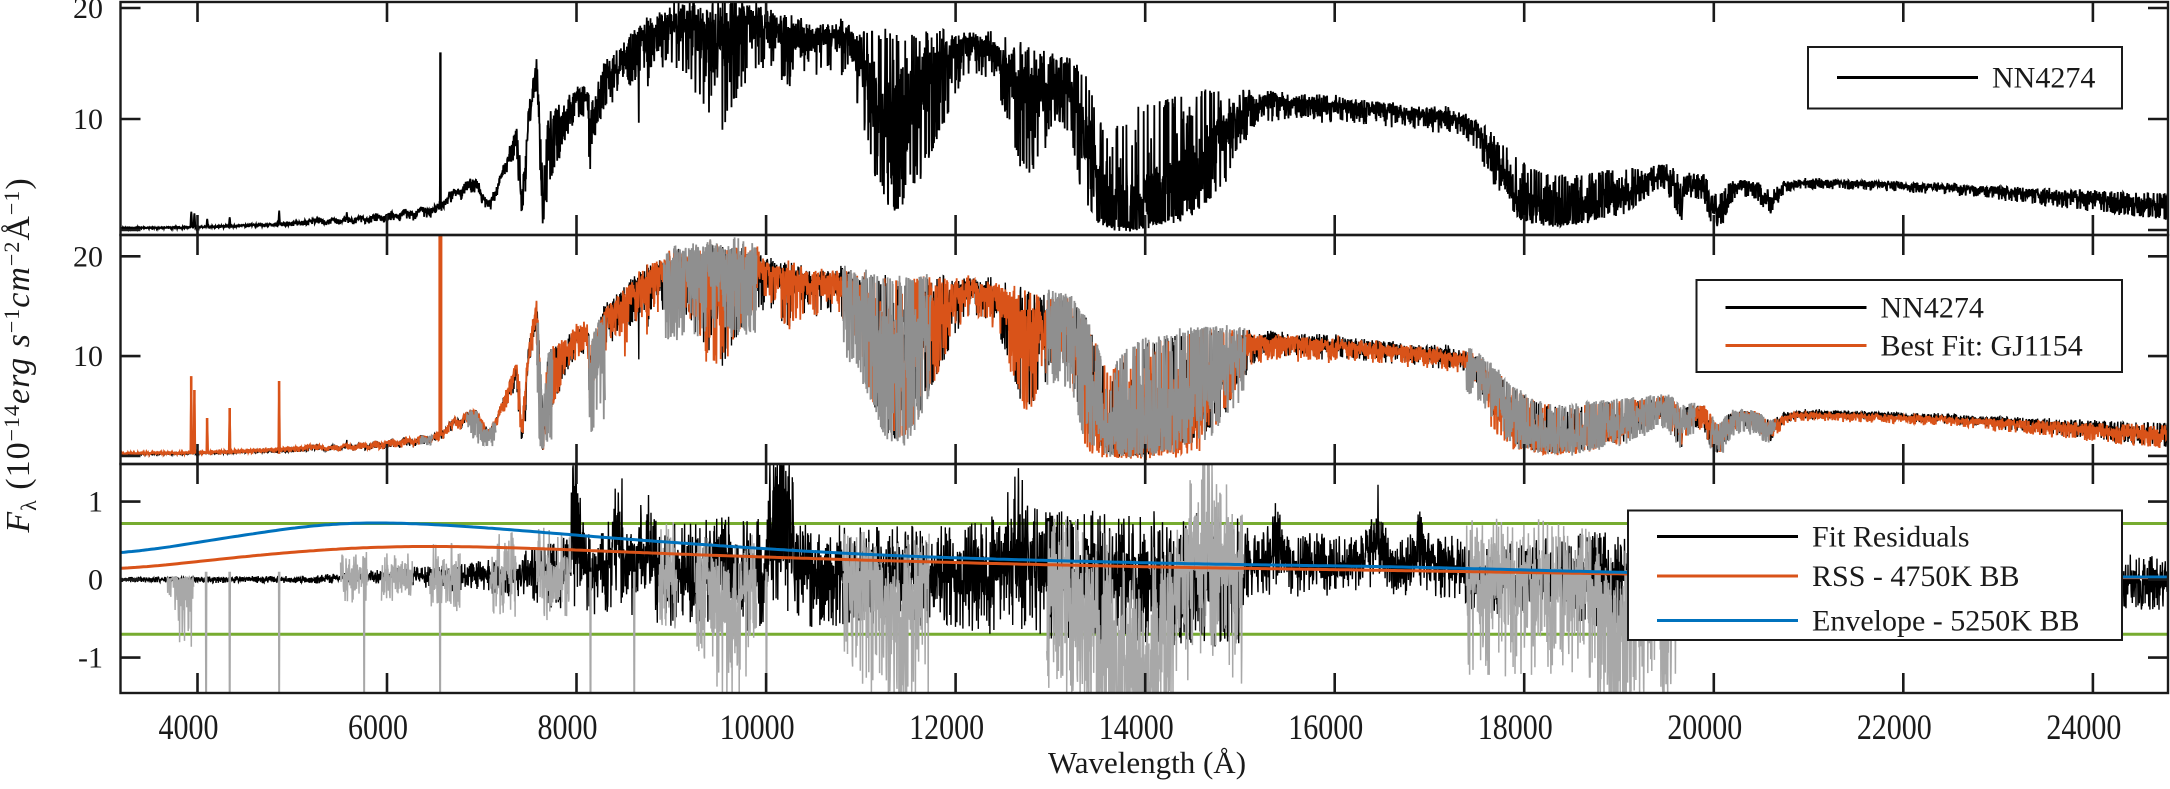 The height and width of the screenshot is (789, 2170). I want to click on svg-text: 0, so click(95, 580).